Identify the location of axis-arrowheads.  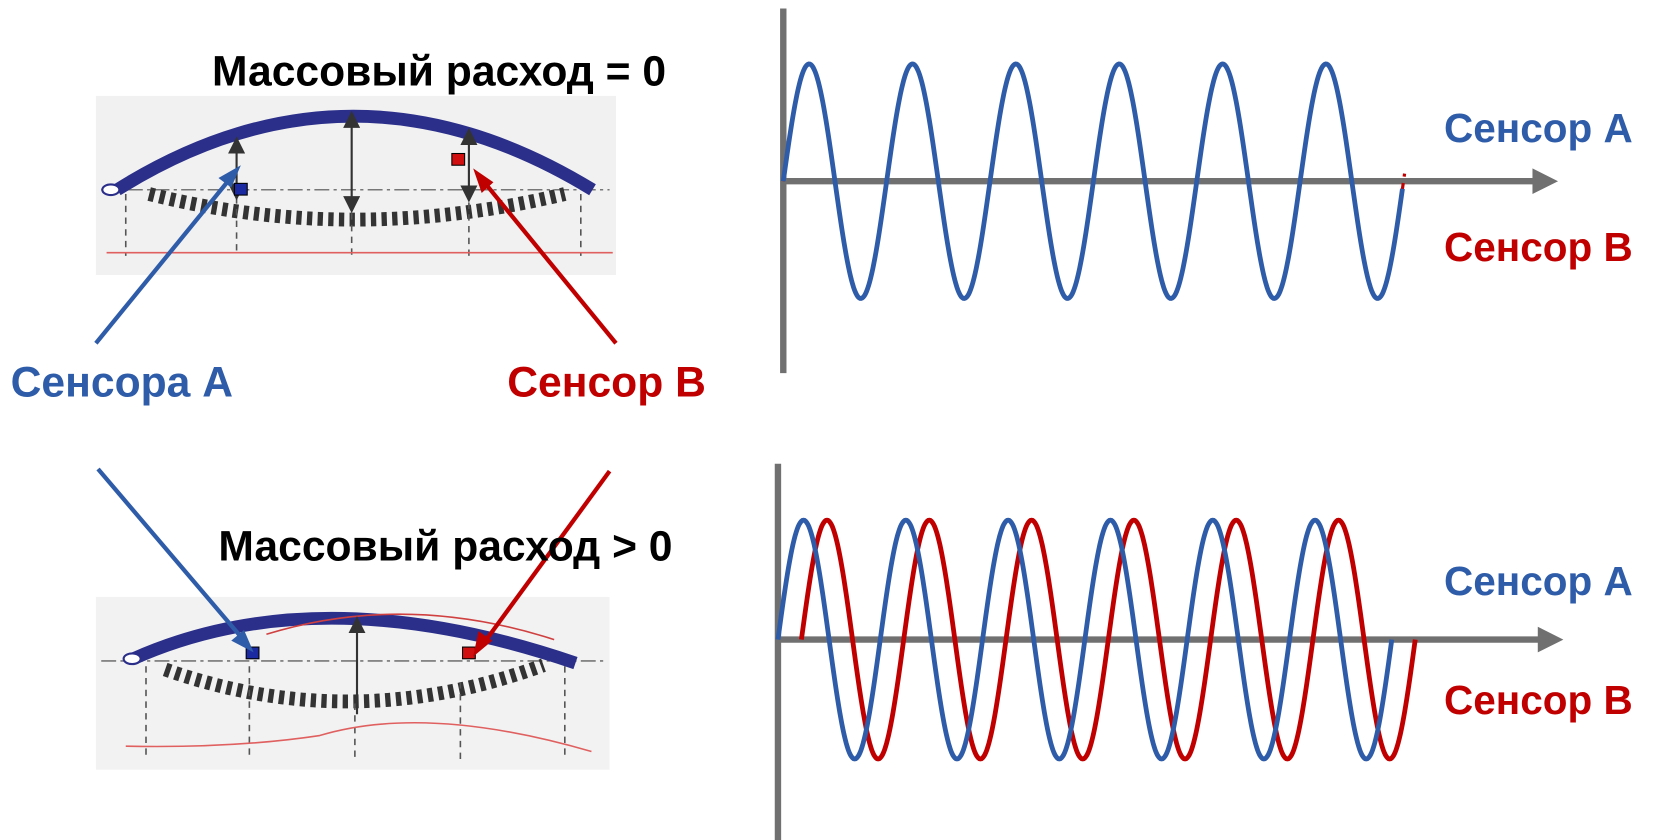
(1548, 410).